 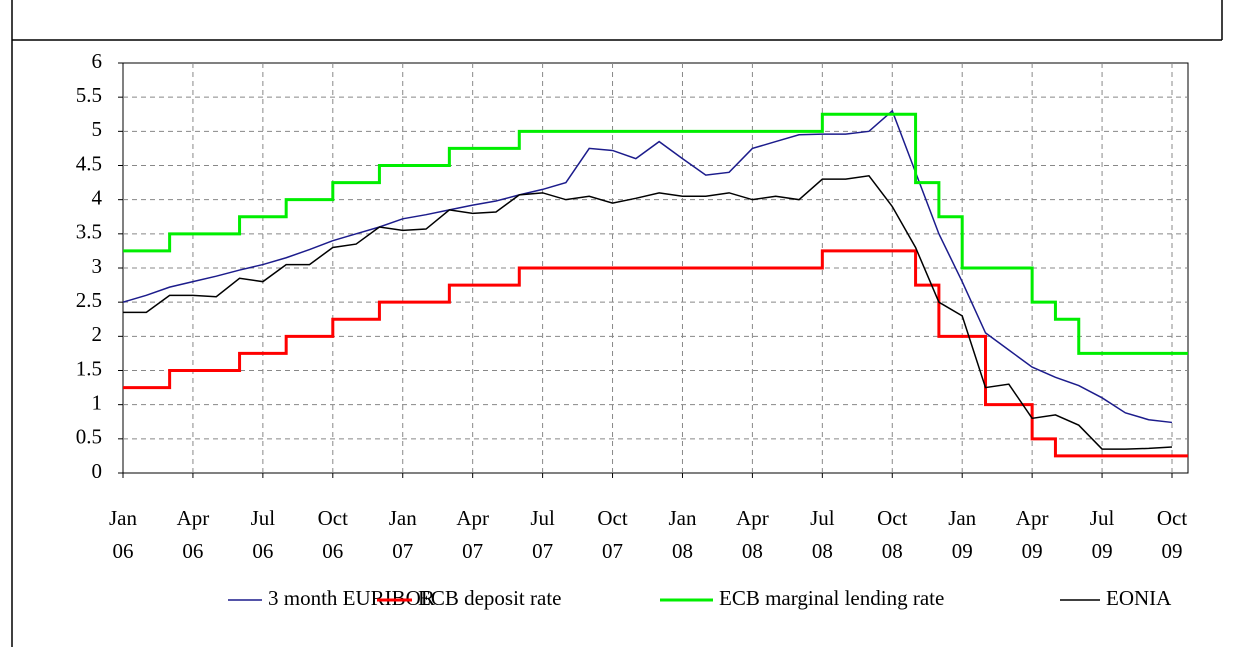 What do you see at coordinates (89, 232) in the screenshot?
I see `y-tick-label: 3.5` at bounding box center [89, 232].